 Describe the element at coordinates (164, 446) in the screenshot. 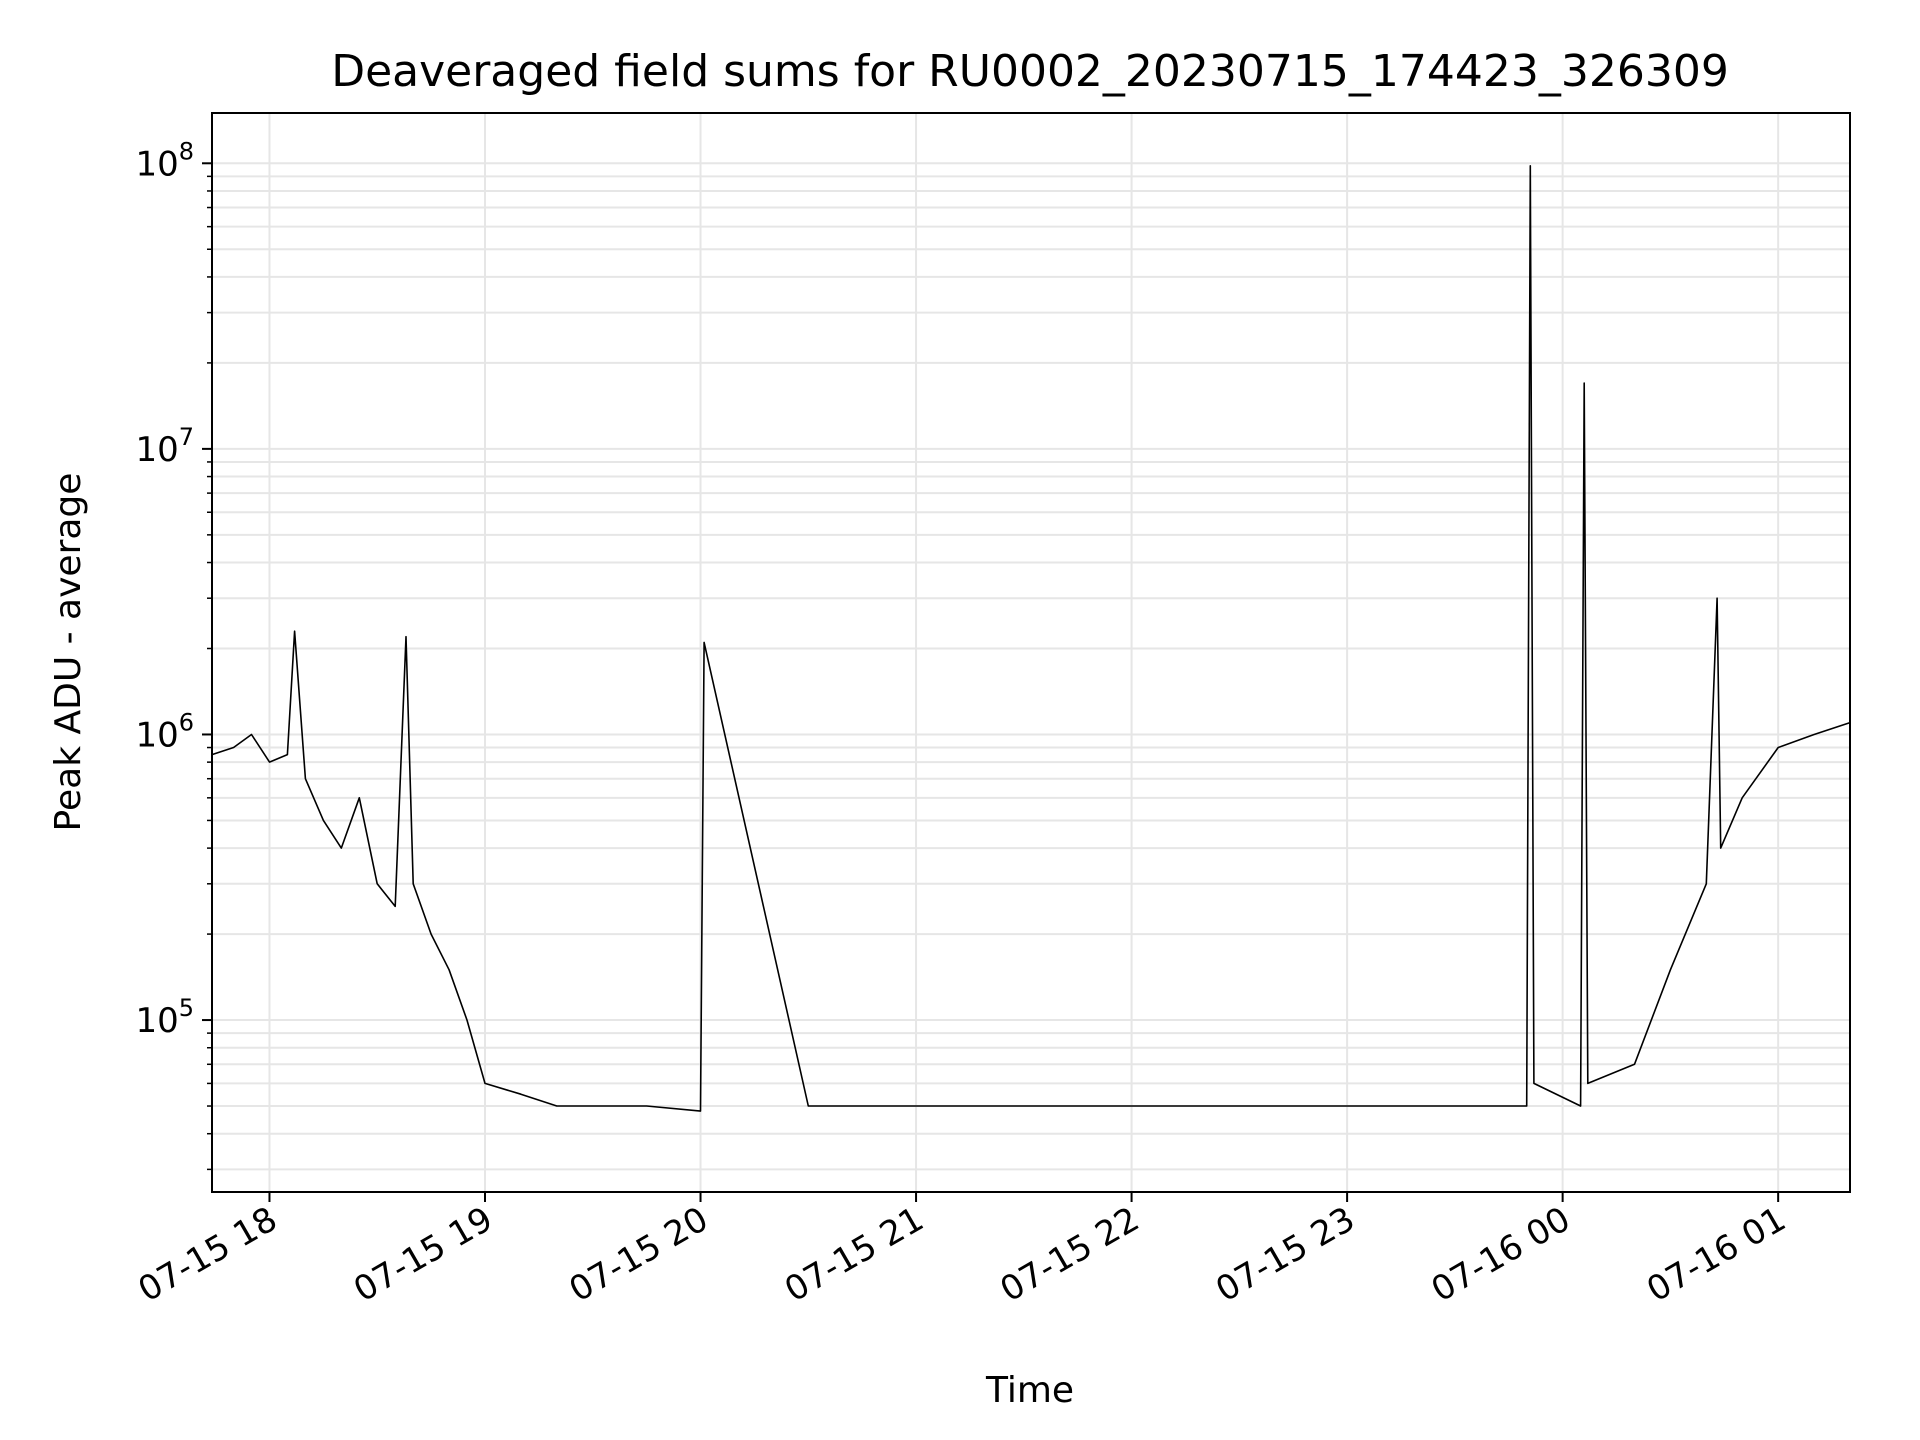

I see `y-tick-label: 10⁷` at that location.